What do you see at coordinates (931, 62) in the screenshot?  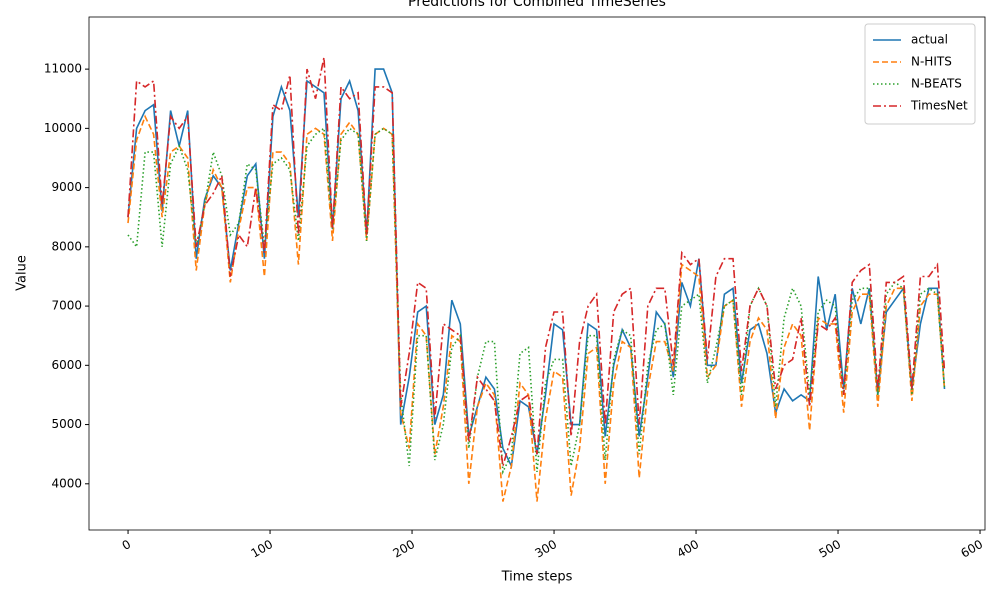 I see `legend-label: N-HITS` at bounding box center [931, 62].